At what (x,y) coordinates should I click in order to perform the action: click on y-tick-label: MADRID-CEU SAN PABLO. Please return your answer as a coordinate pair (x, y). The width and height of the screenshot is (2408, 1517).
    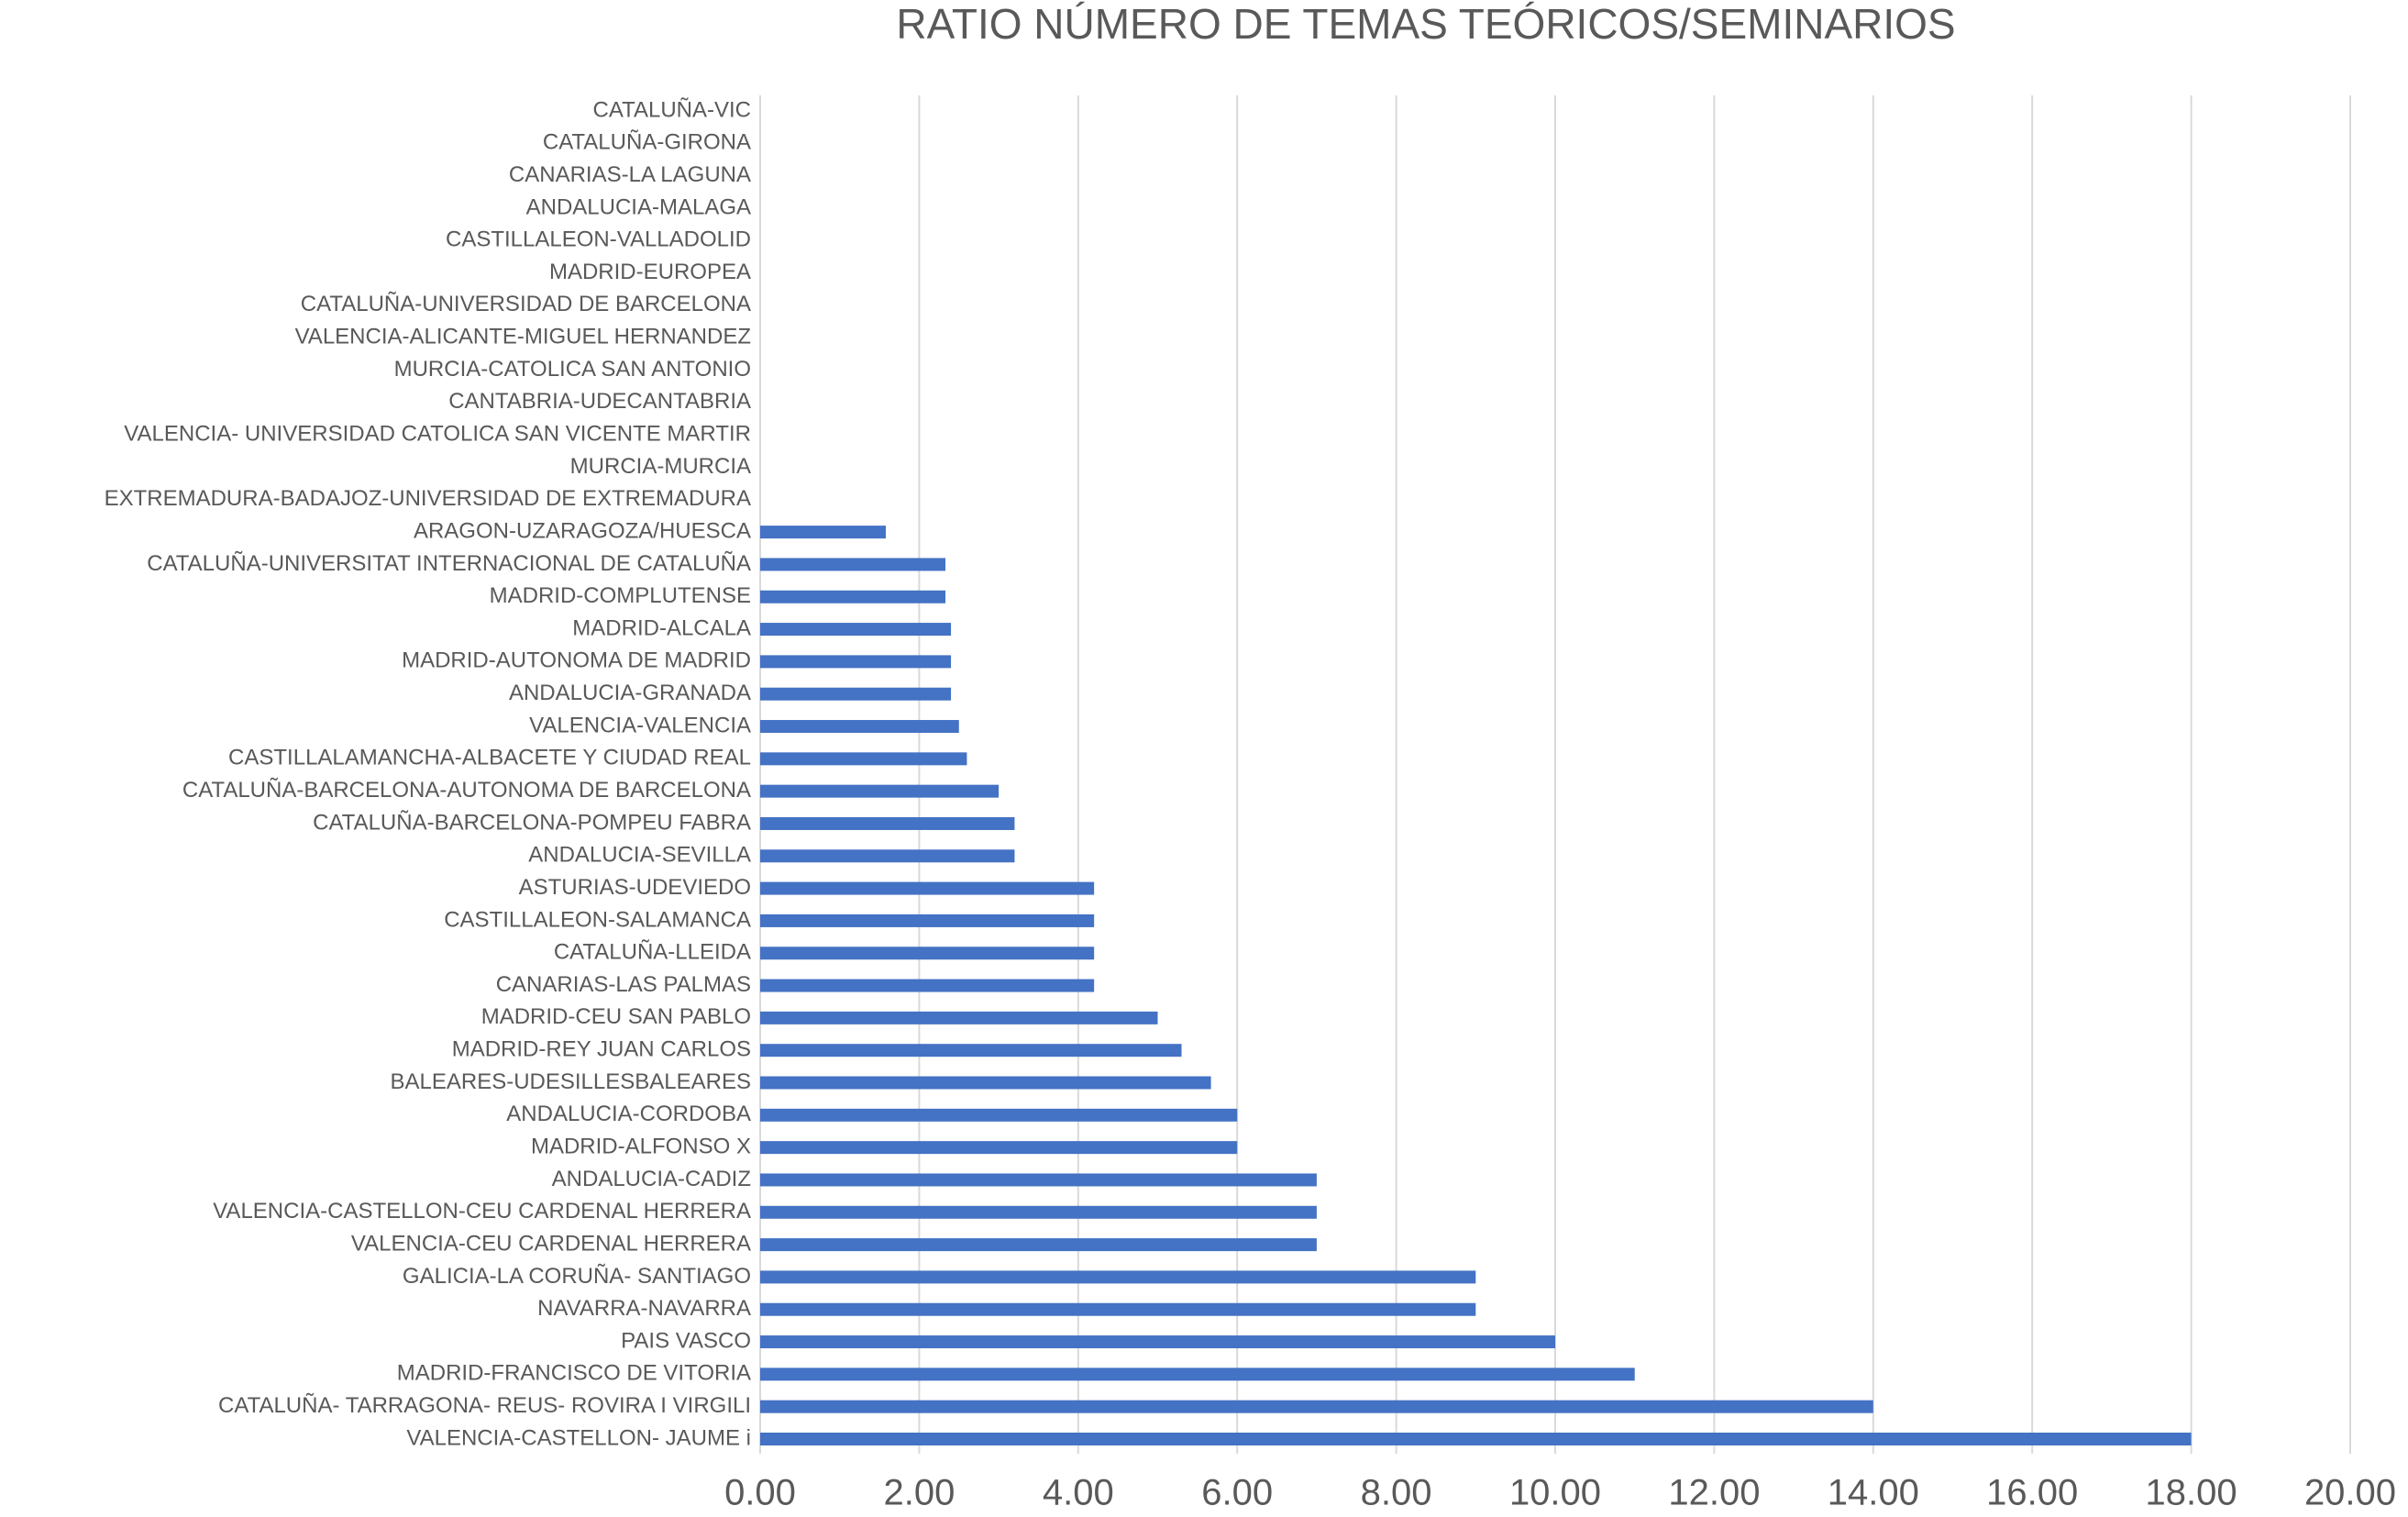
    Looking at the image, I should click on (616, 1016).